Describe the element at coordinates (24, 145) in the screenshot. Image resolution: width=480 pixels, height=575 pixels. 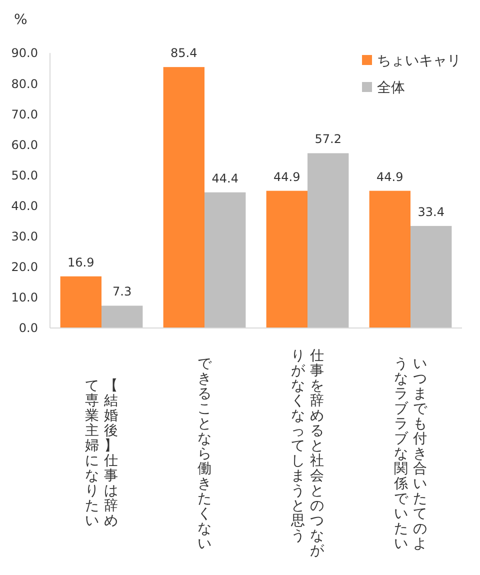
I see `y-tick-label: 60.0` at that location.